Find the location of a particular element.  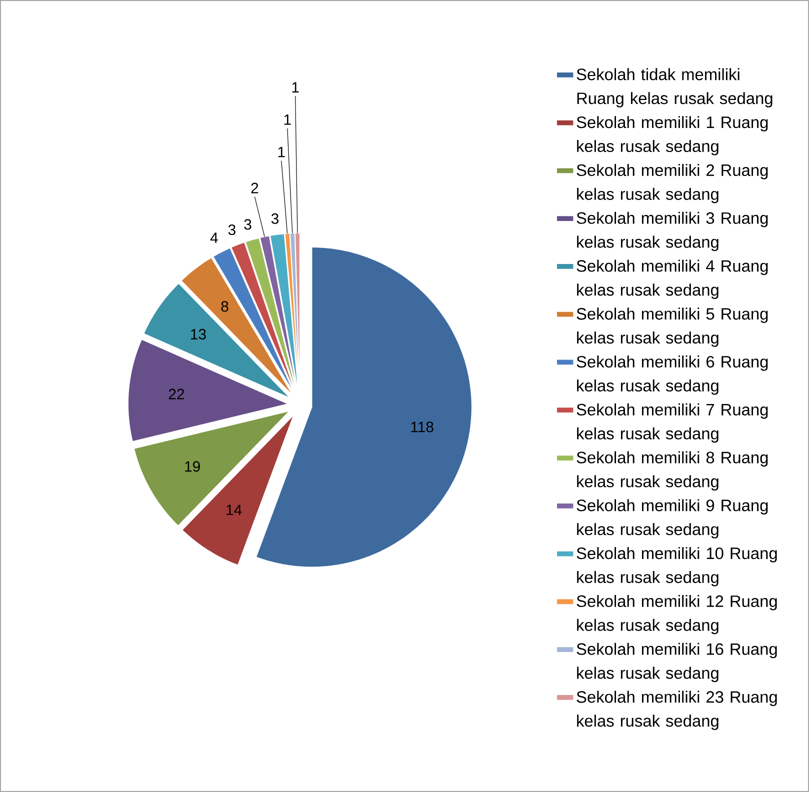

data-label: 19 is located at coordinates (192, 466).